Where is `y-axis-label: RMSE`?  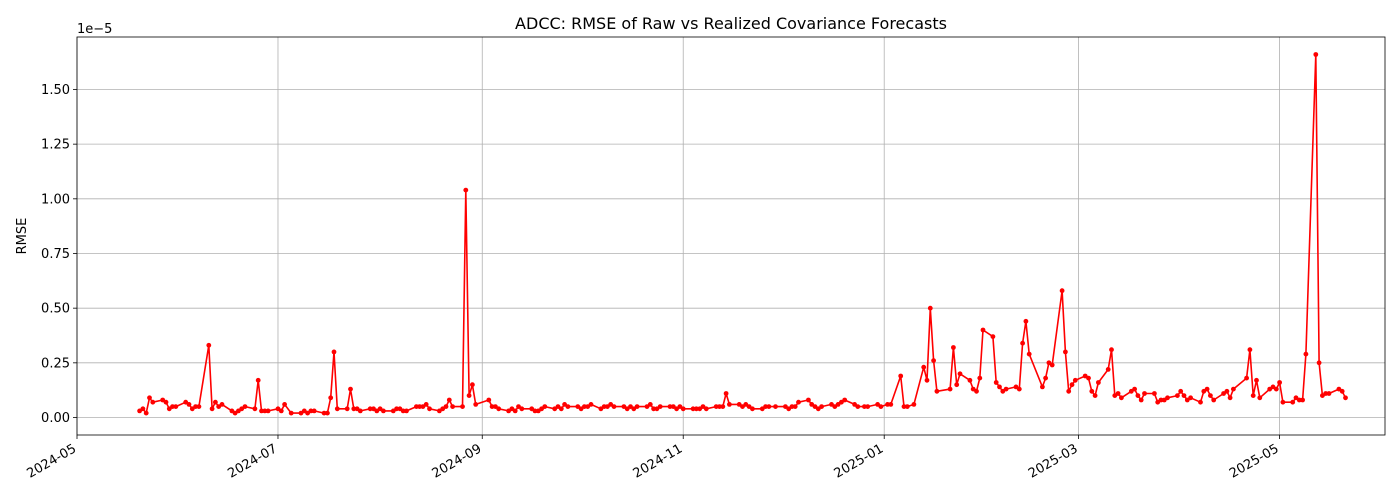
y-axis-label: RMSE is located at coordinates (22, 236).